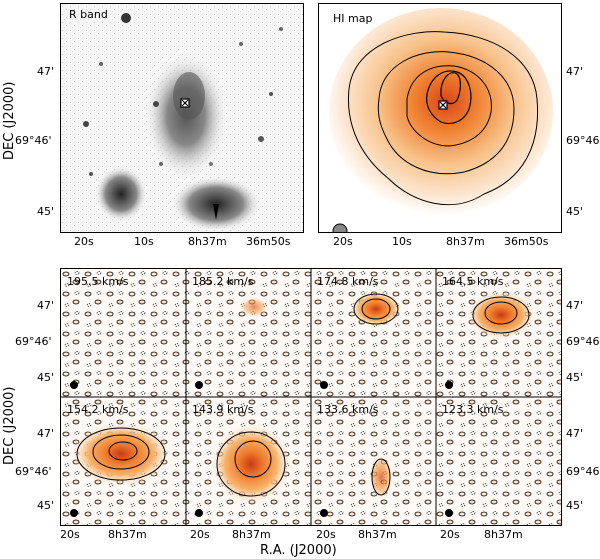 Image resolution: width=600 pixels, height=559 pixels. What do you see at coordinates (46, 71) in the screenshot?
I see `top-ytick-47: 47'` at bounding box center [46, 71].